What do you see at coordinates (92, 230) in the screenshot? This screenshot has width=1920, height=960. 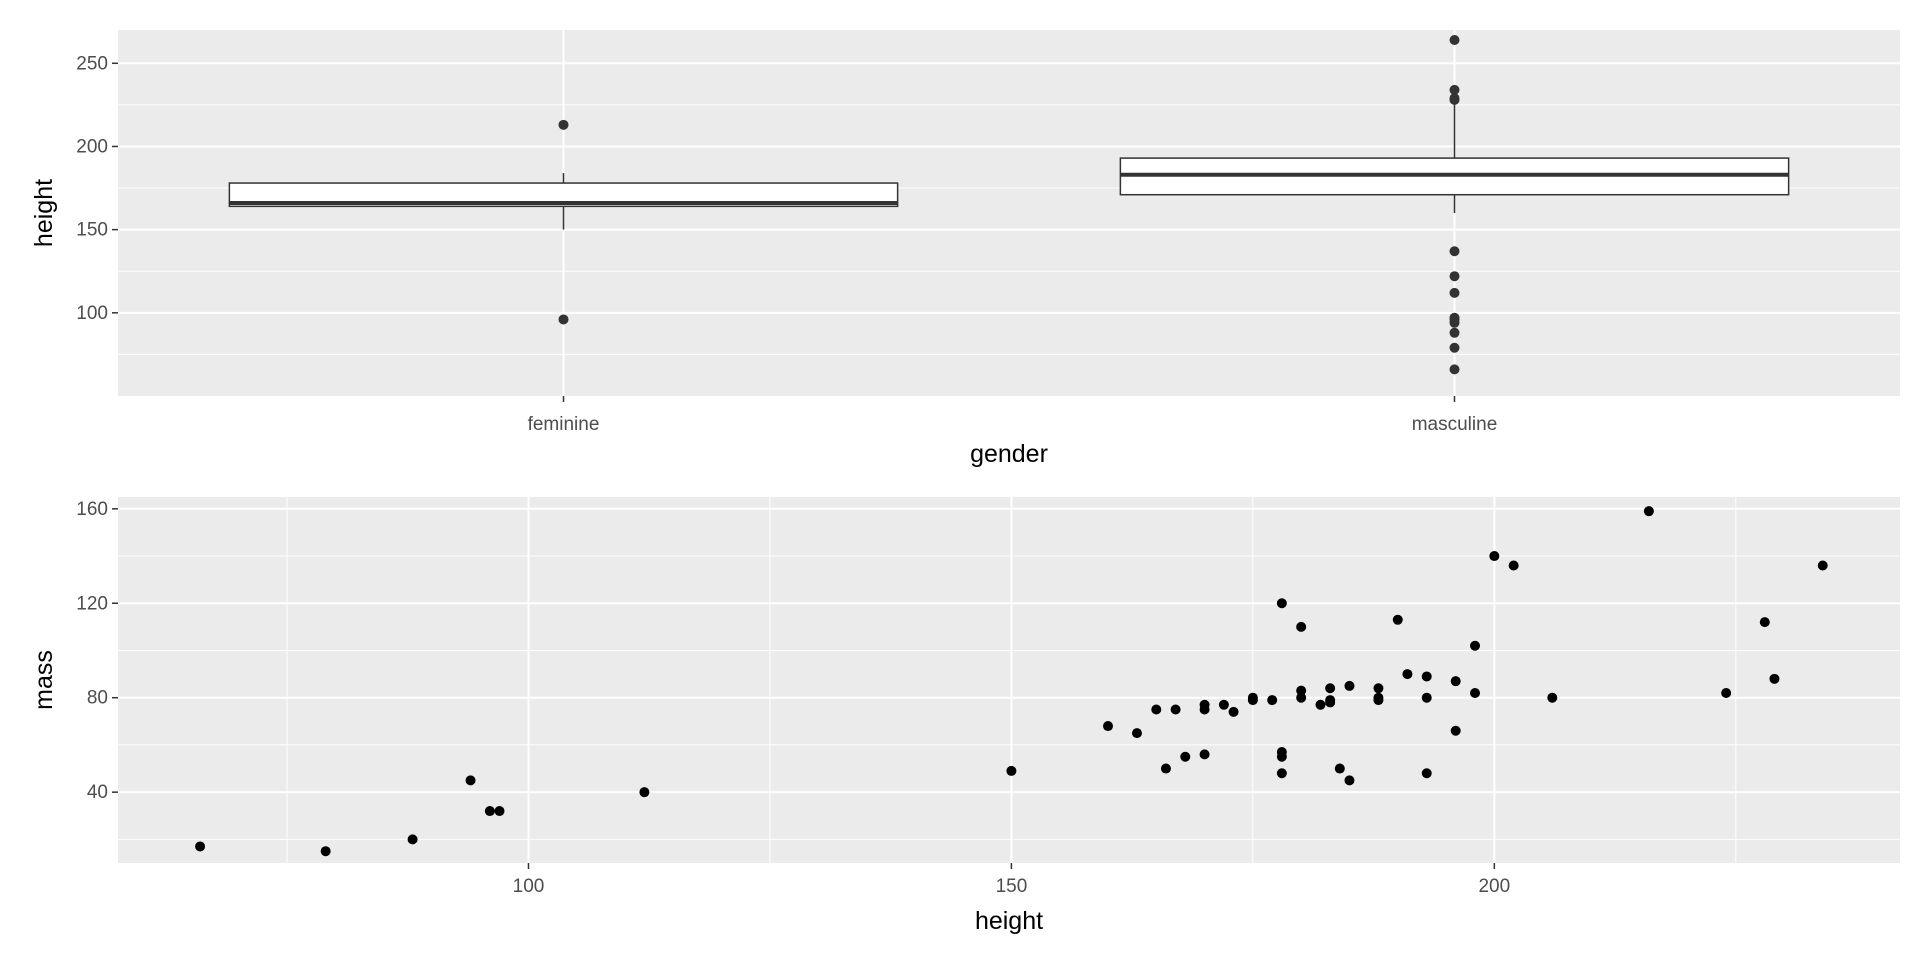 I see `boxplot-y-tick-label: 150` at bounding box center [92, 230].